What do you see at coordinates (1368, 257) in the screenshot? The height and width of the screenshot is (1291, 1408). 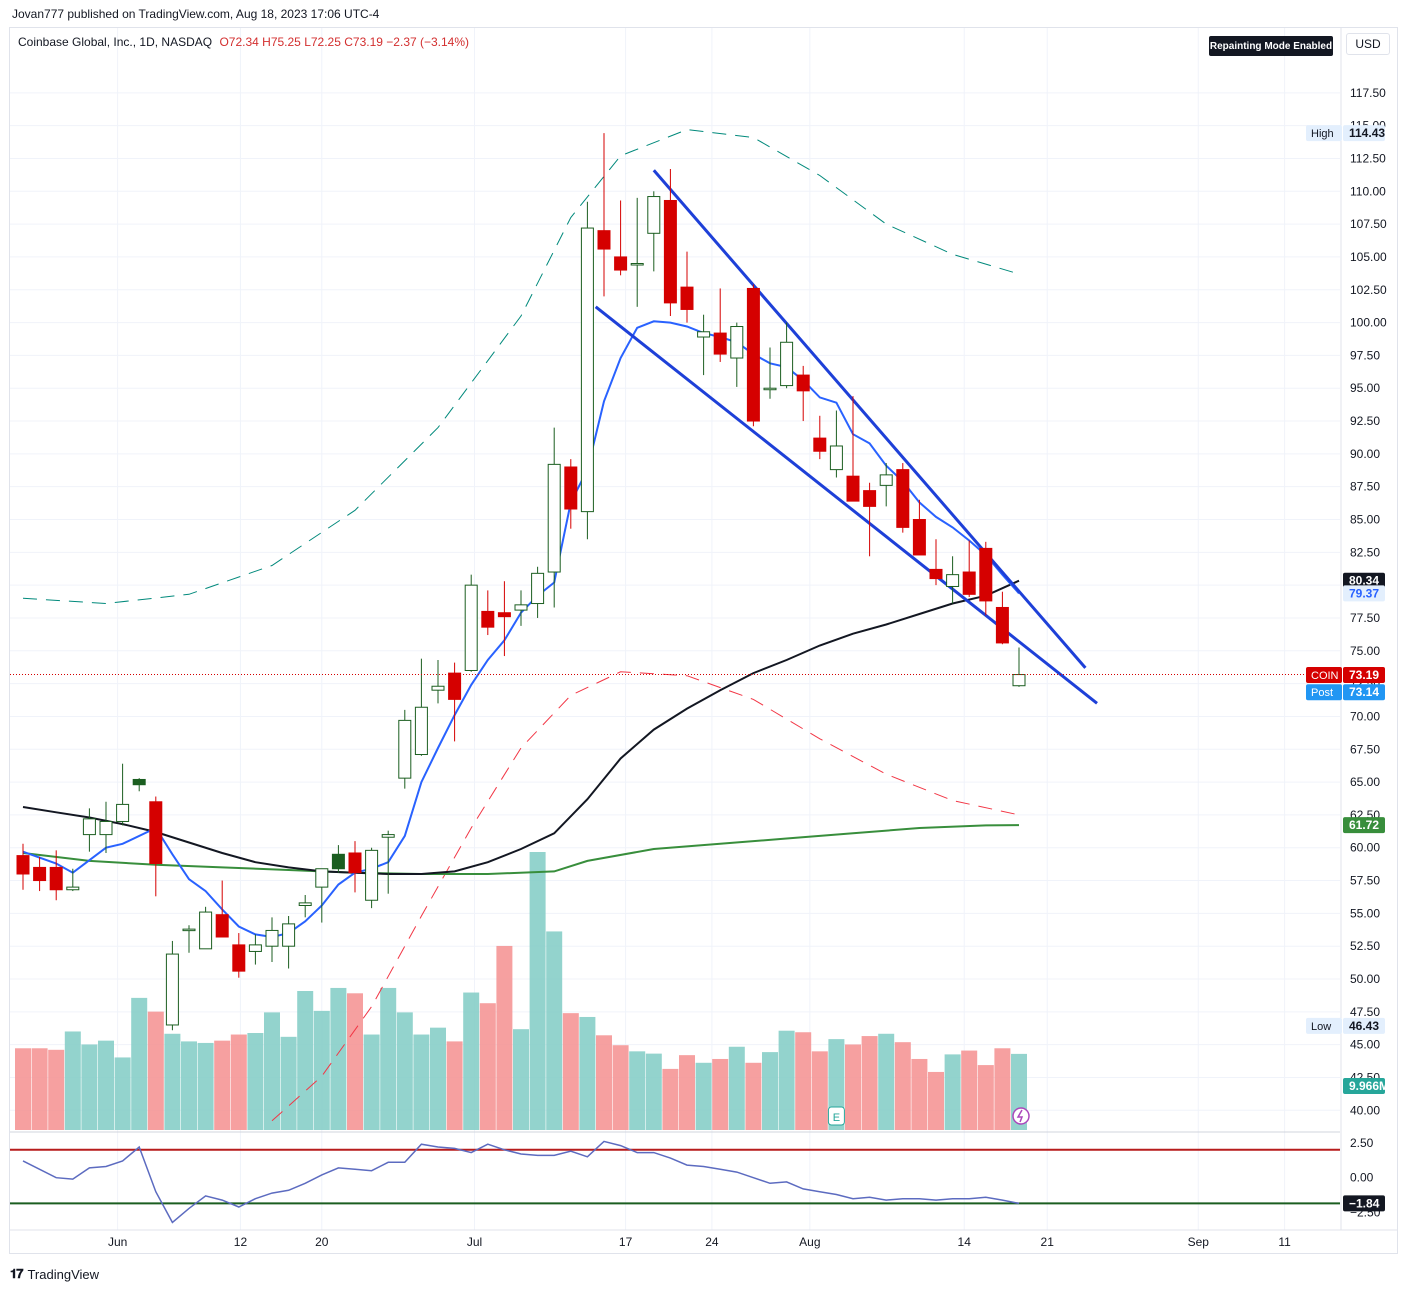 I see `price-tick-label: 105.00` at bounding box center [1368, 257].